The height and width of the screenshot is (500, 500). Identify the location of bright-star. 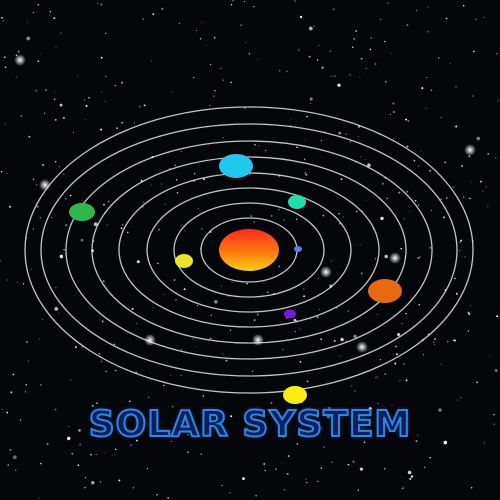
(362, 347).